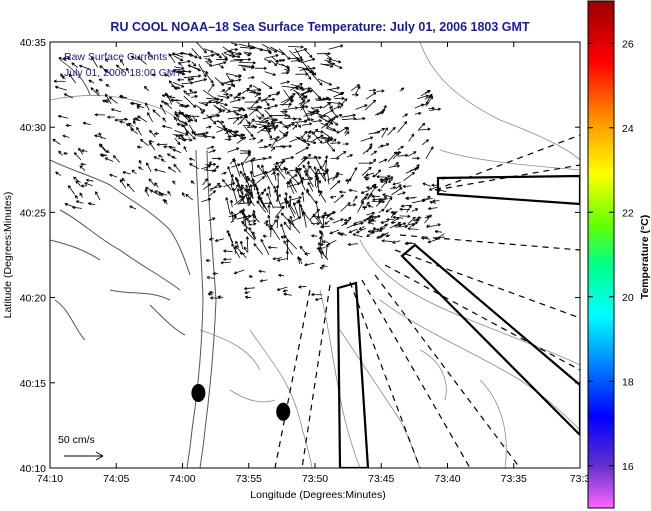 This screenshot has height=511, width=651. What do you see at coordinates (611, 255) in the screenshot?
I see `colorbar-ticks: 26 24 22 20 18 16` at bounding box center [611, 255].